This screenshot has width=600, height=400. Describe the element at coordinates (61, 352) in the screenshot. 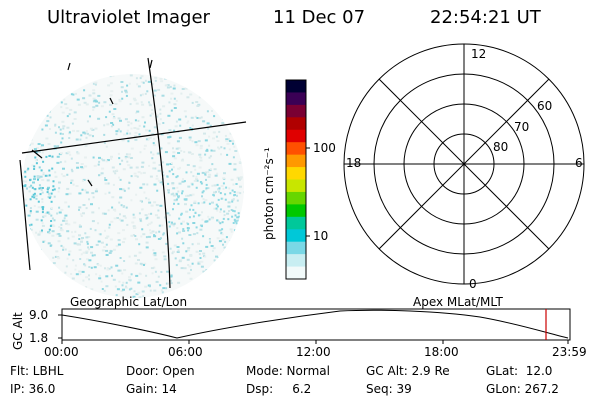

I see `time-tick-0000: 00:00` at that location.